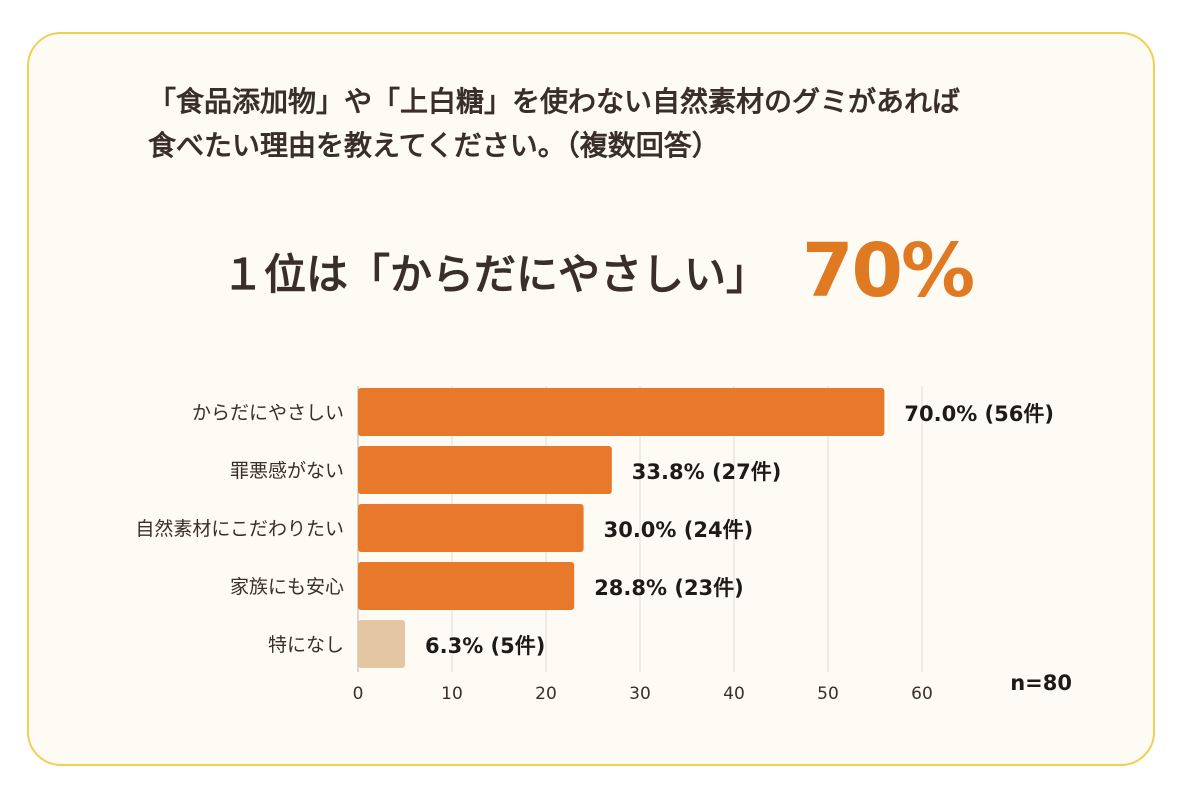 The height and width of the screenshot is (800, 1200). What do you see at coordinates (239, 529) in the screenshot?
I see `category-label: 自然素材にこだわりたい` at bounding box center [239, 529].